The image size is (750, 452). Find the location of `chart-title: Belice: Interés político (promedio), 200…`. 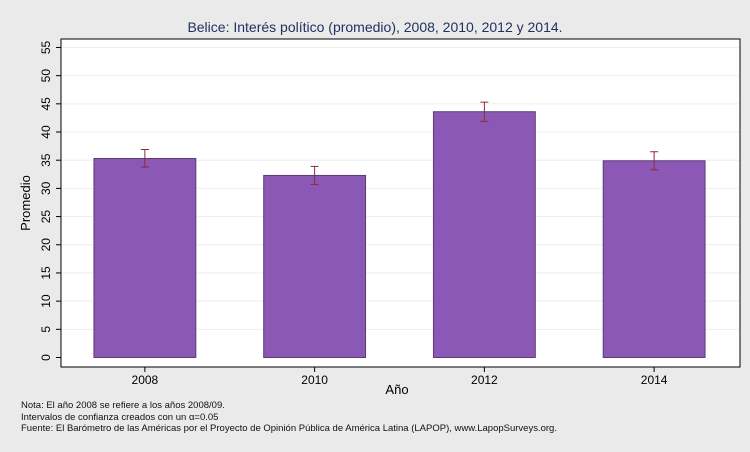

chart-title: Belice: Interés político (promedio), 200… is located at coordinates (374, 27).